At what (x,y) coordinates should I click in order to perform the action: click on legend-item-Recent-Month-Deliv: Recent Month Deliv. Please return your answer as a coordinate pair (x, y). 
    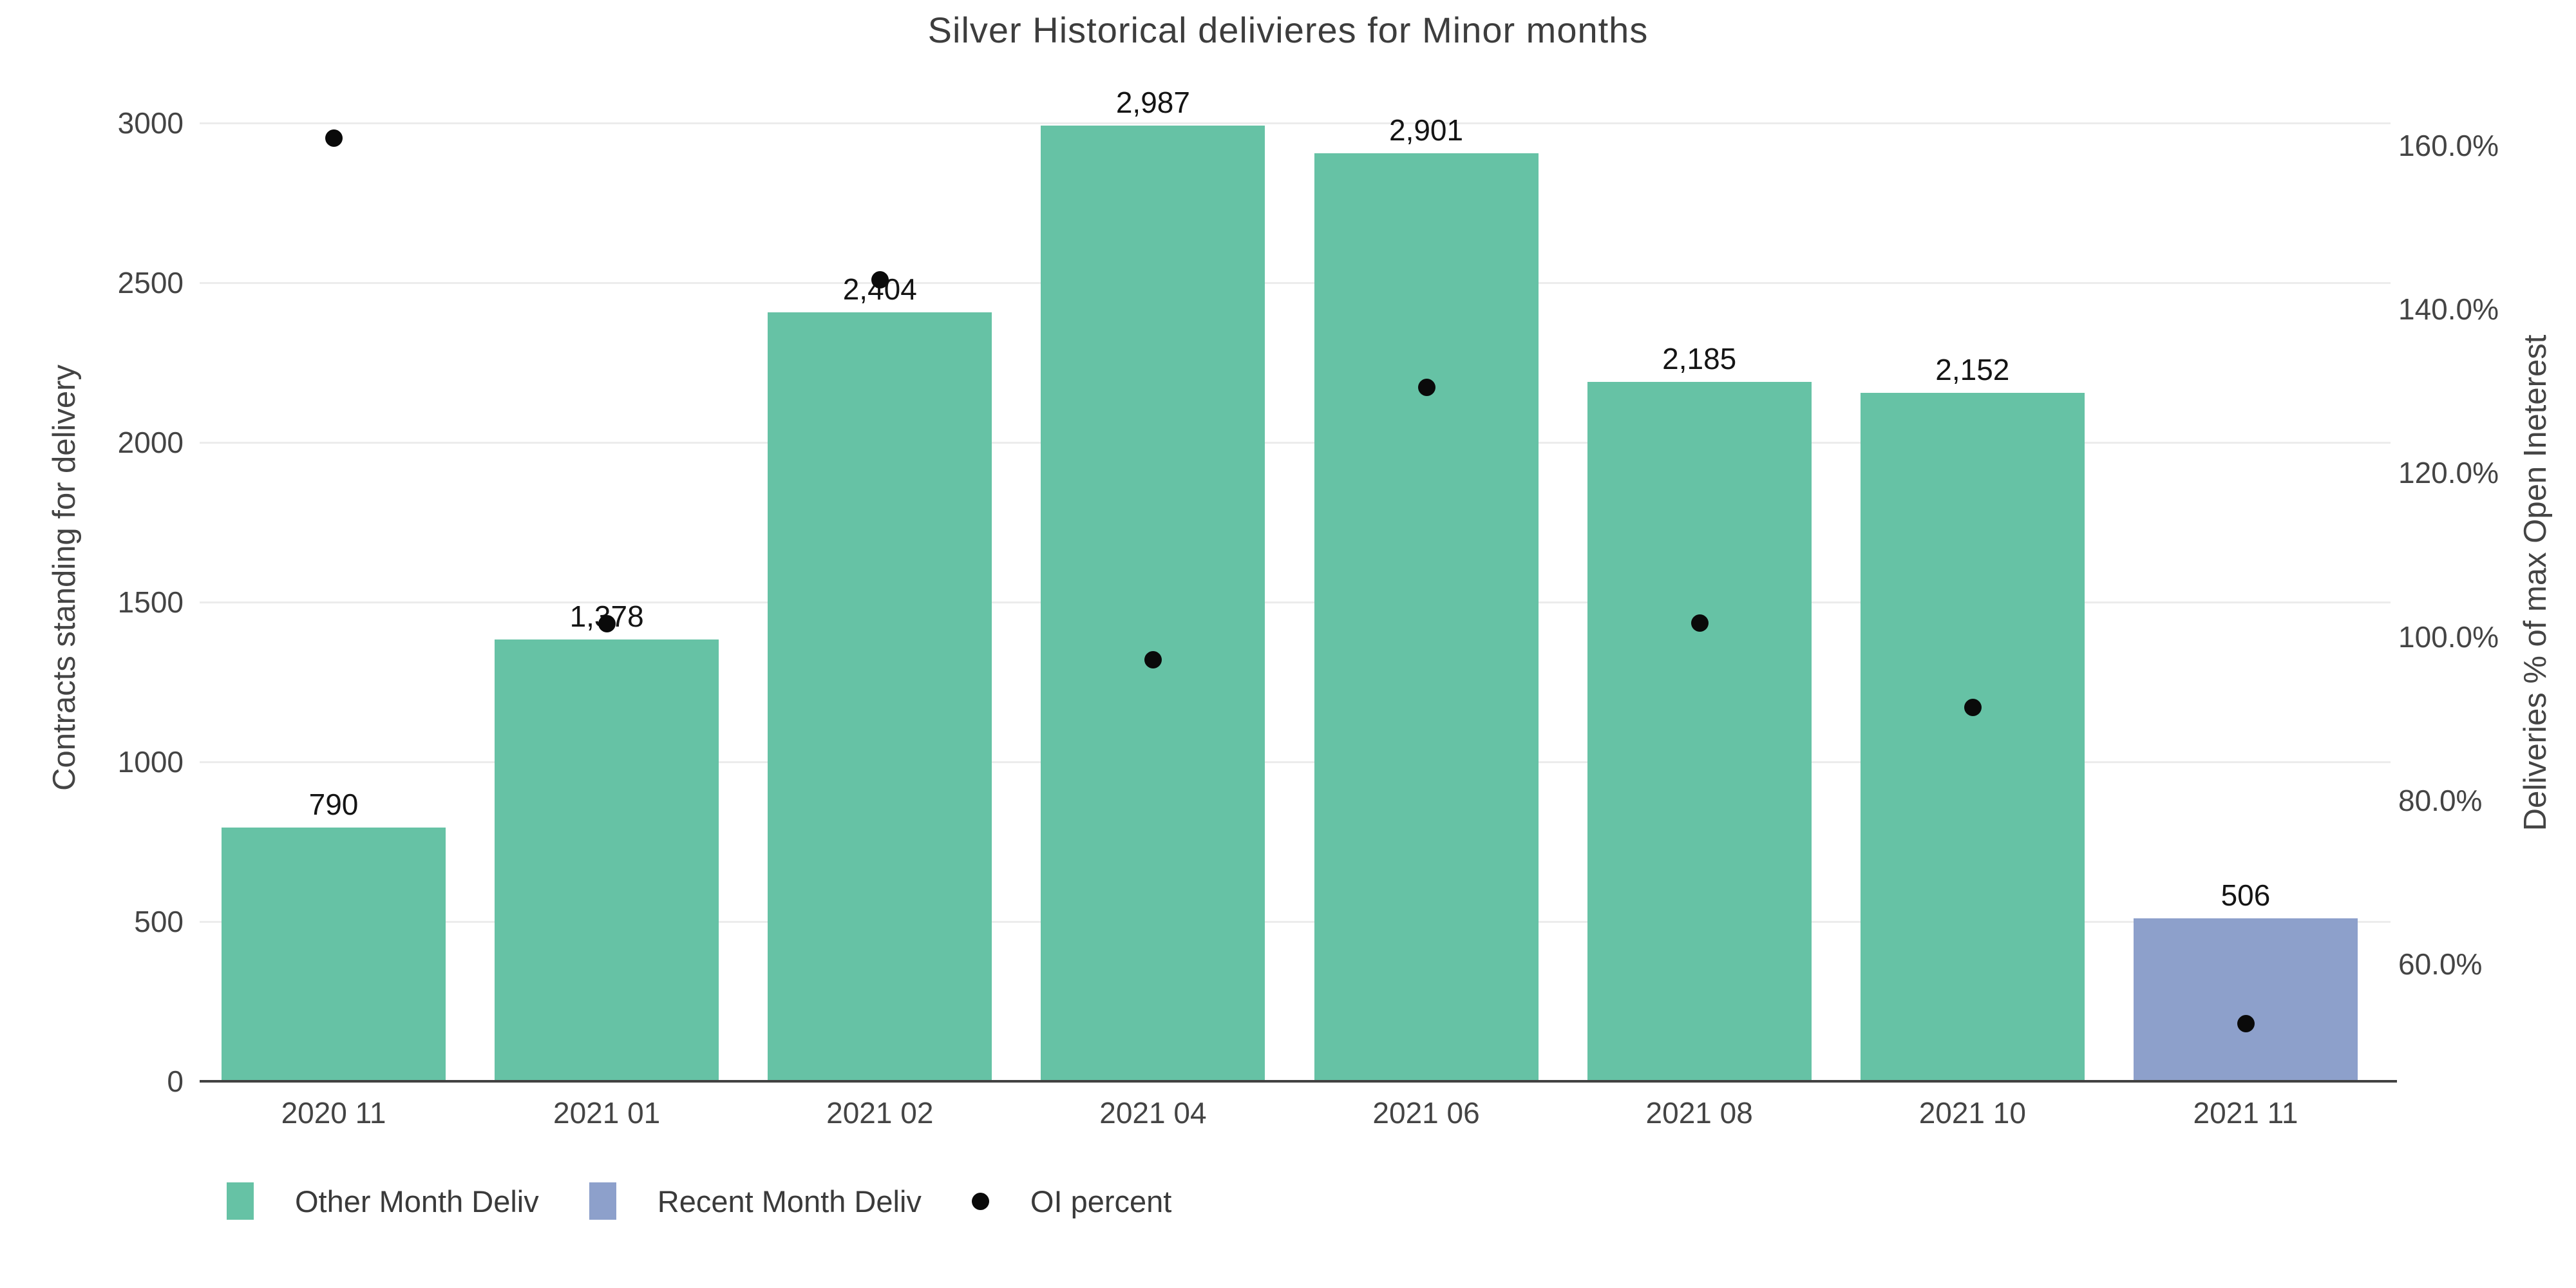
    Looking at the image, I should click on (755, 1201).